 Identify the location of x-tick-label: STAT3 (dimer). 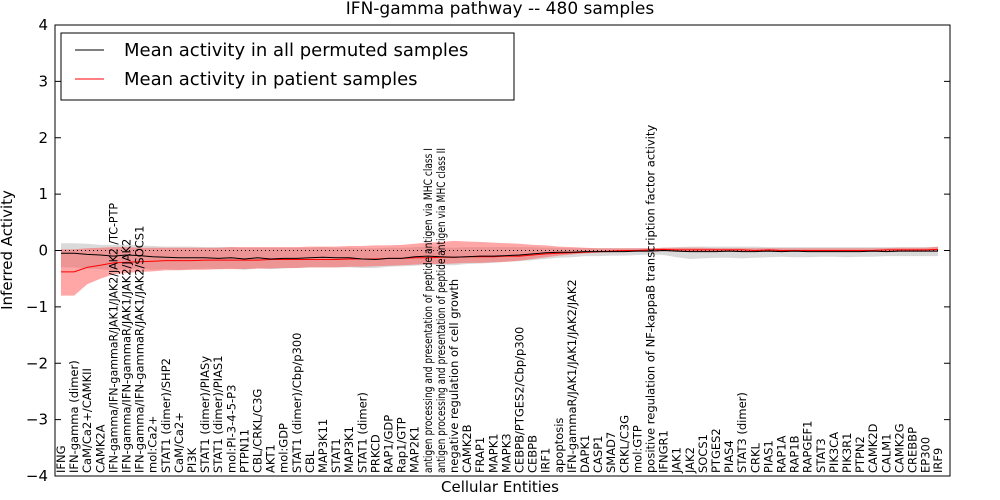
(742, 432).